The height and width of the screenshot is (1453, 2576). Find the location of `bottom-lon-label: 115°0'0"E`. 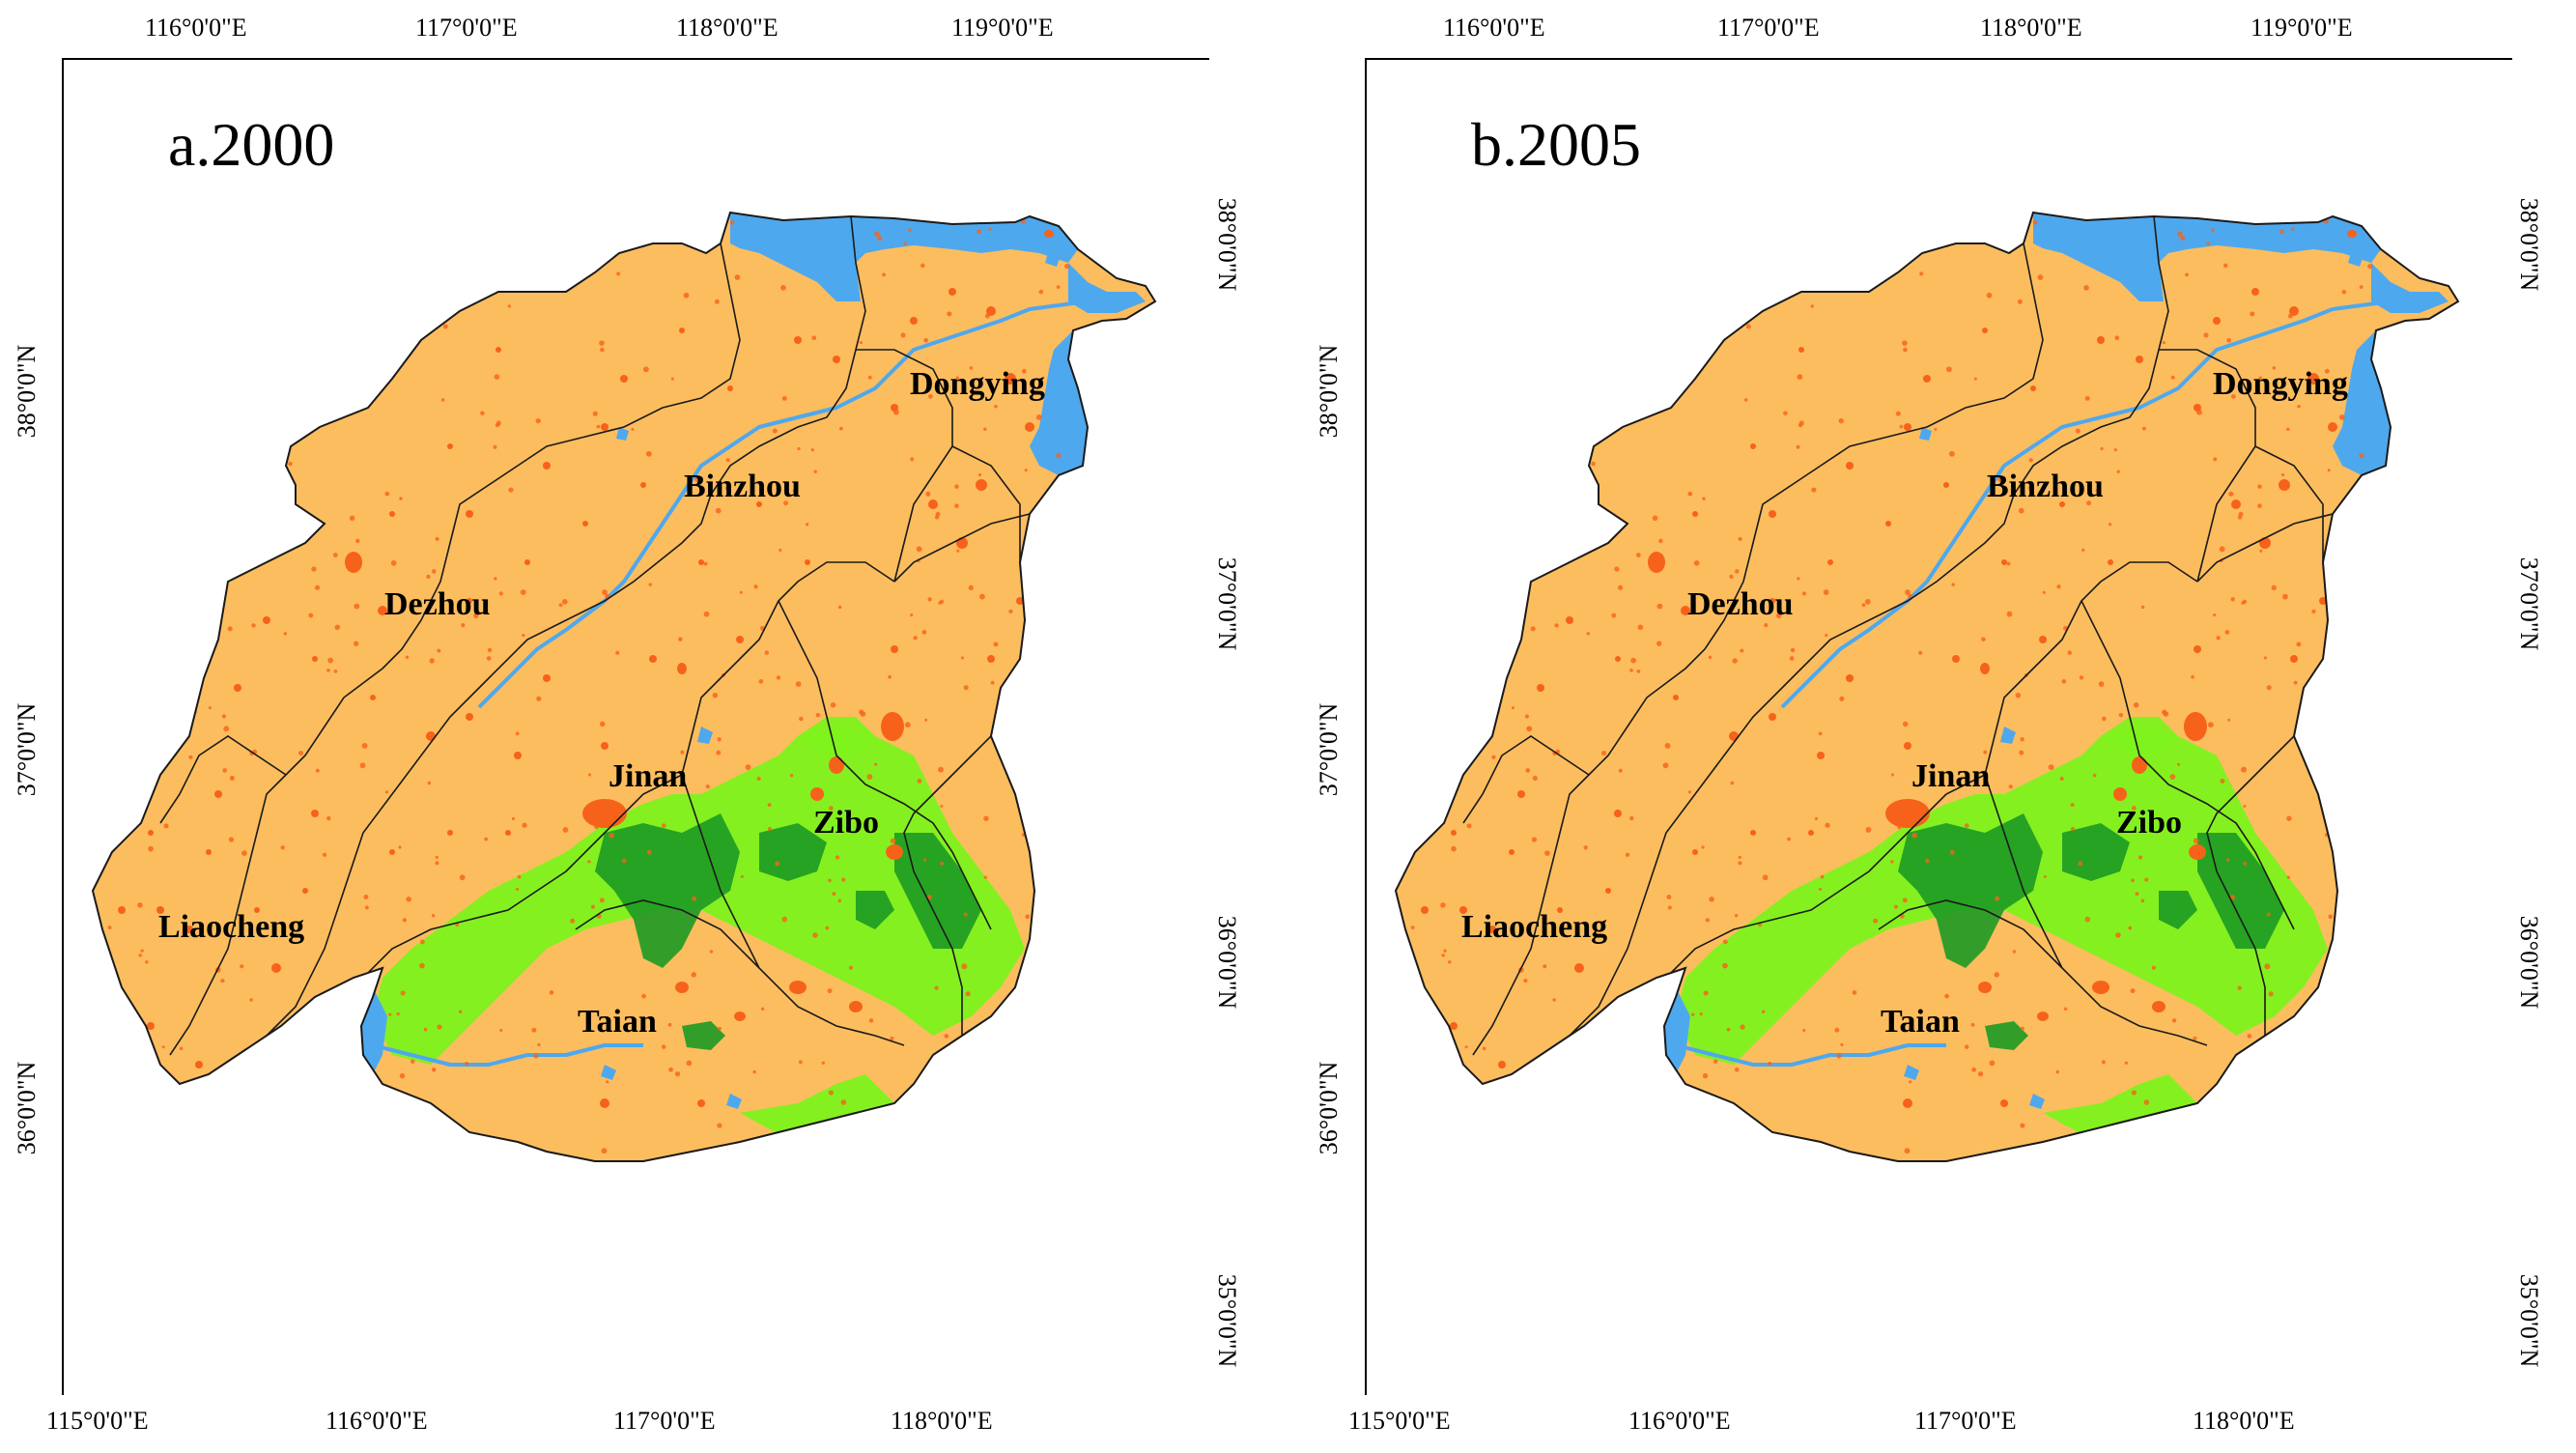

bottom-lon-label: 115°0'0"E is located at coordinates (1399, 1421).